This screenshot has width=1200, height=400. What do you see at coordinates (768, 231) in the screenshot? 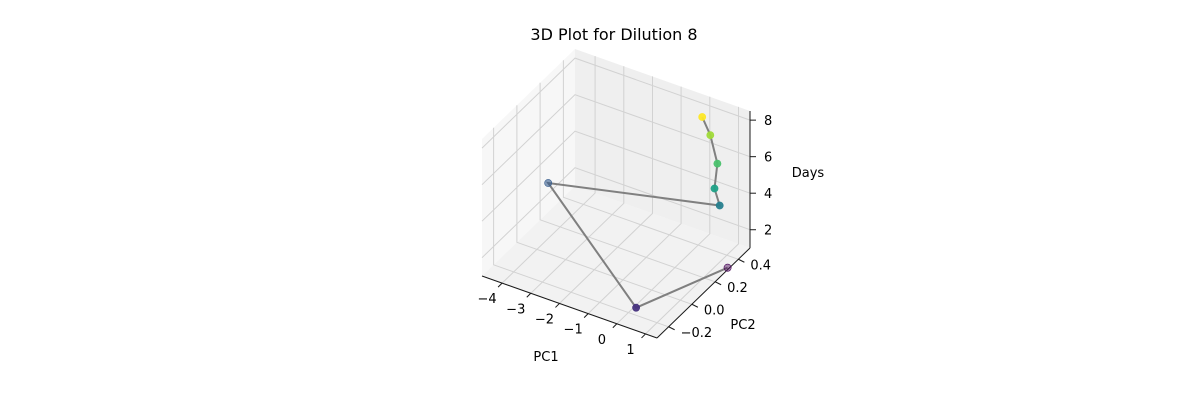
I see `z-tick-label: 2` at bounding box center [768, 231].